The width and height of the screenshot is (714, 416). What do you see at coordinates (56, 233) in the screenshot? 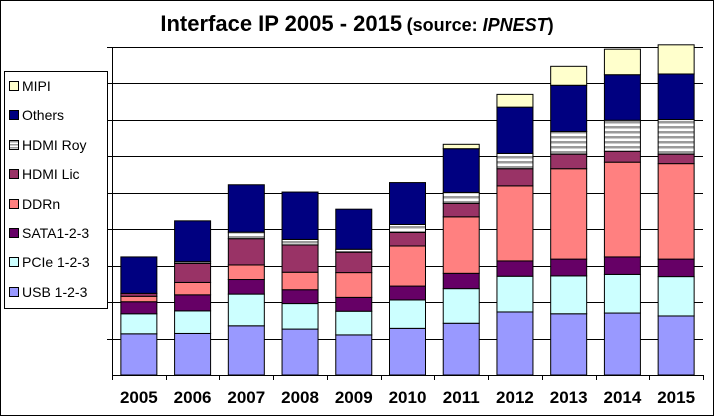
I see `legend-label: SATA1-2-3` at bounding box center [56, 233].